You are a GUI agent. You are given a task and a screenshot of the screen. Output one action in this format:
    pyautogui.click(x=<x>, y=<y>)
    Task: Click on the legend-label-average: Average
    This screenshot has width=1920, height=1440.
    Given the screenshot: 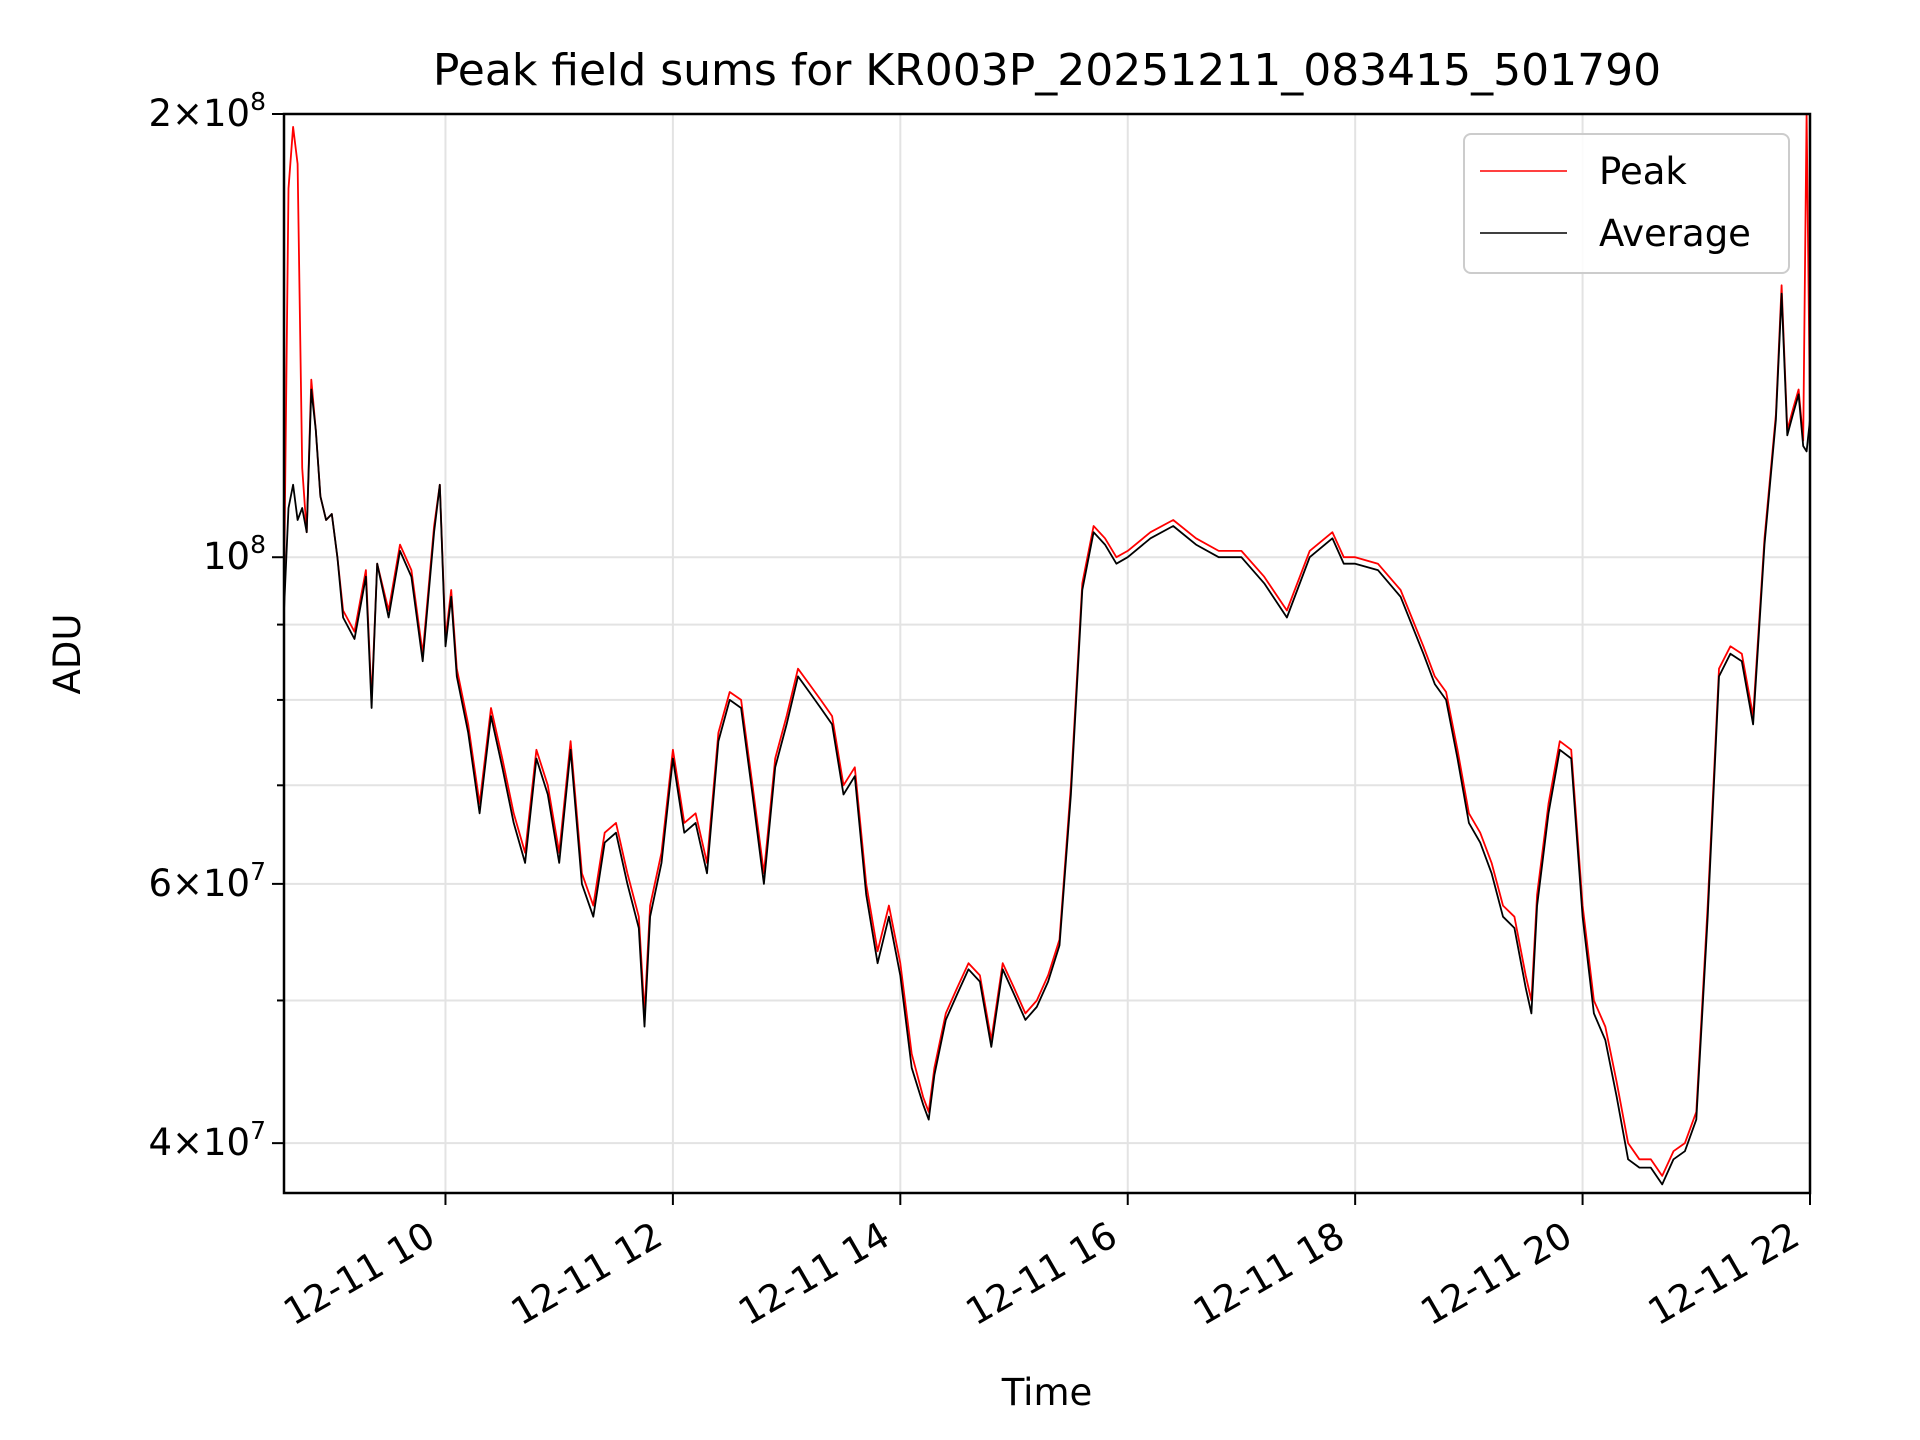 What is the action you would take?
    pyautogui.click(x=1675, y=233)
    